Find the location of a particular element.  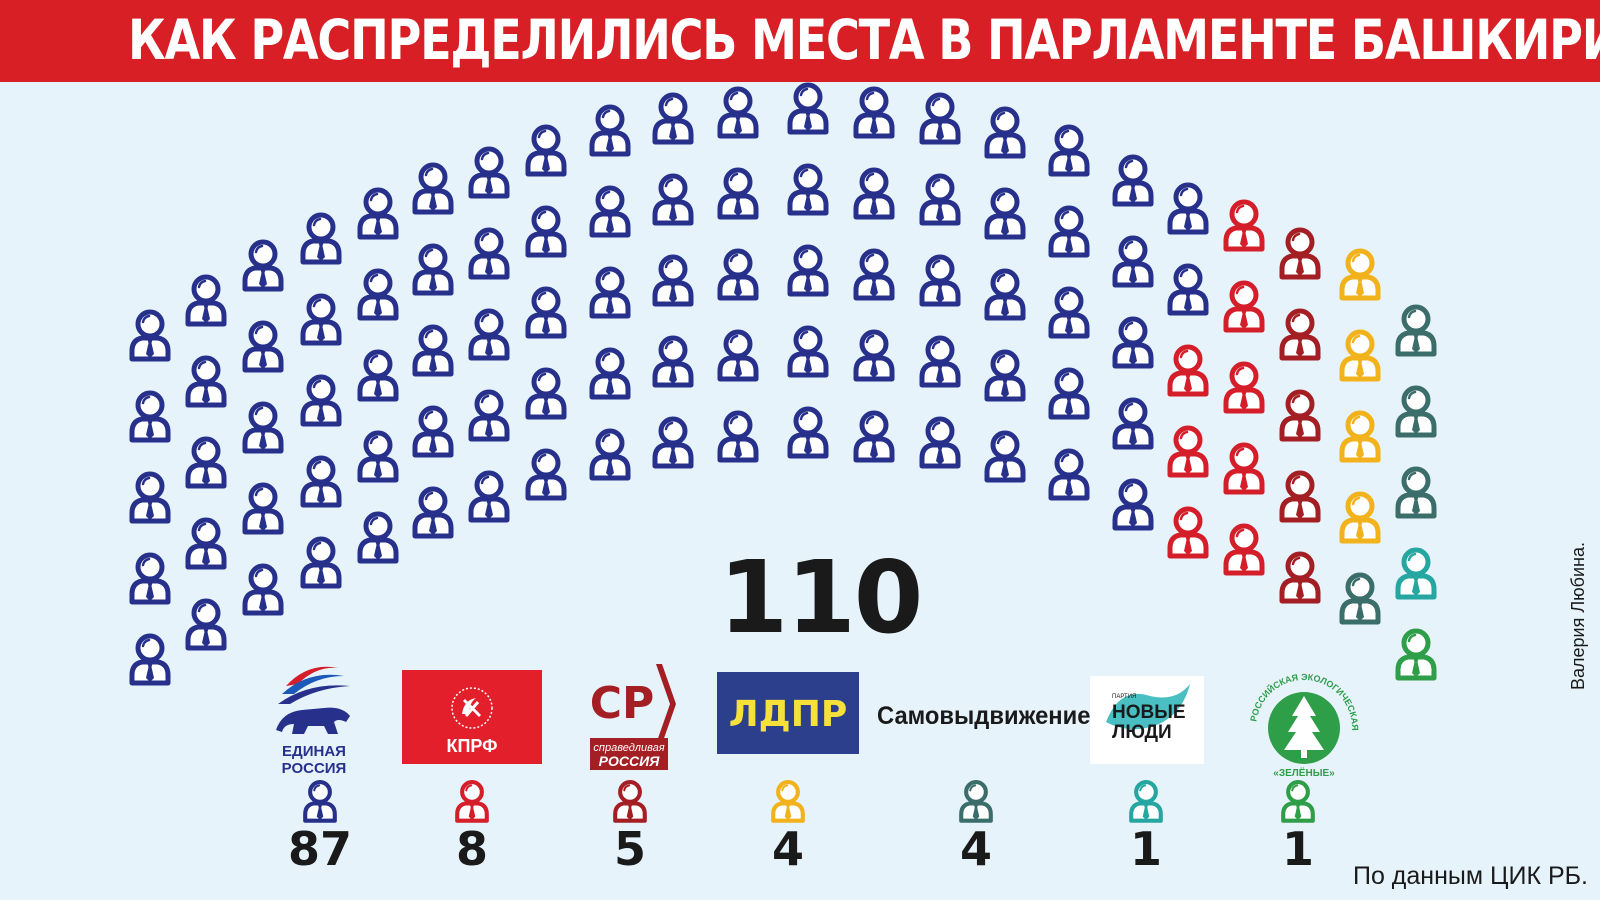

sr-logo: СР справедливая РОССИЯ is located at coordinates (633, 717).